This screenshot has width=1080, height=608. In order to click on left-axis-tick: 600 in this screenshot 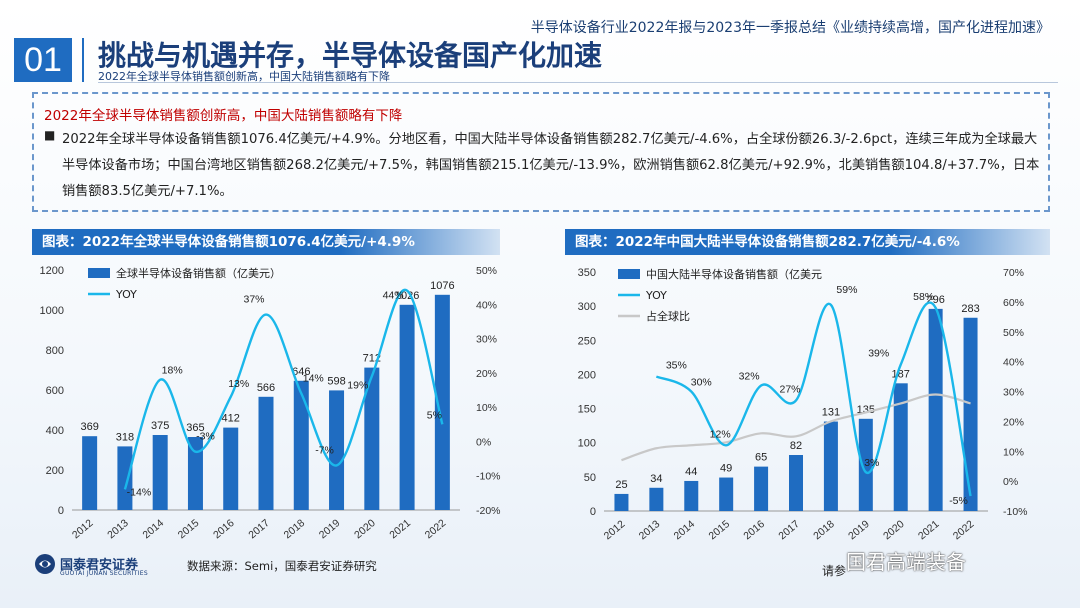, I will do `click(55, 391)`.